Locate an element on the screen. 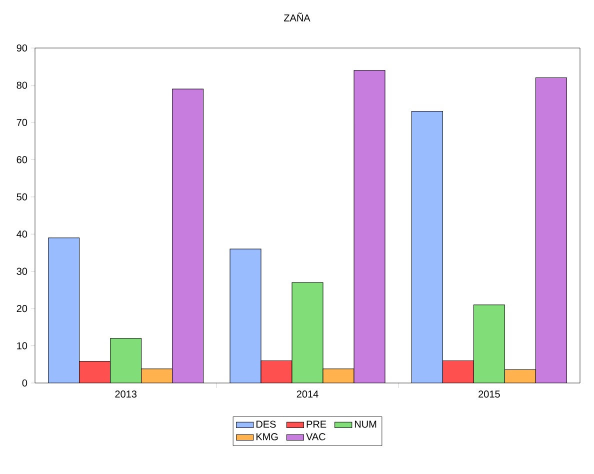 This screenshot has width=594, height=474. legend-label: KMG is located at coordinates (267, 436).